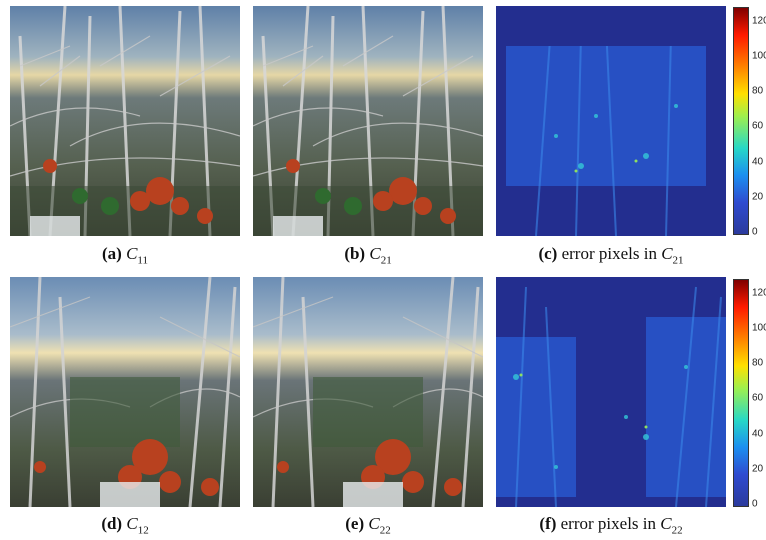 The image size is (766, 540). Describe the element at coordinates (368, 255) in the screenshot. I see `caption-b: (b) C21` at that location.